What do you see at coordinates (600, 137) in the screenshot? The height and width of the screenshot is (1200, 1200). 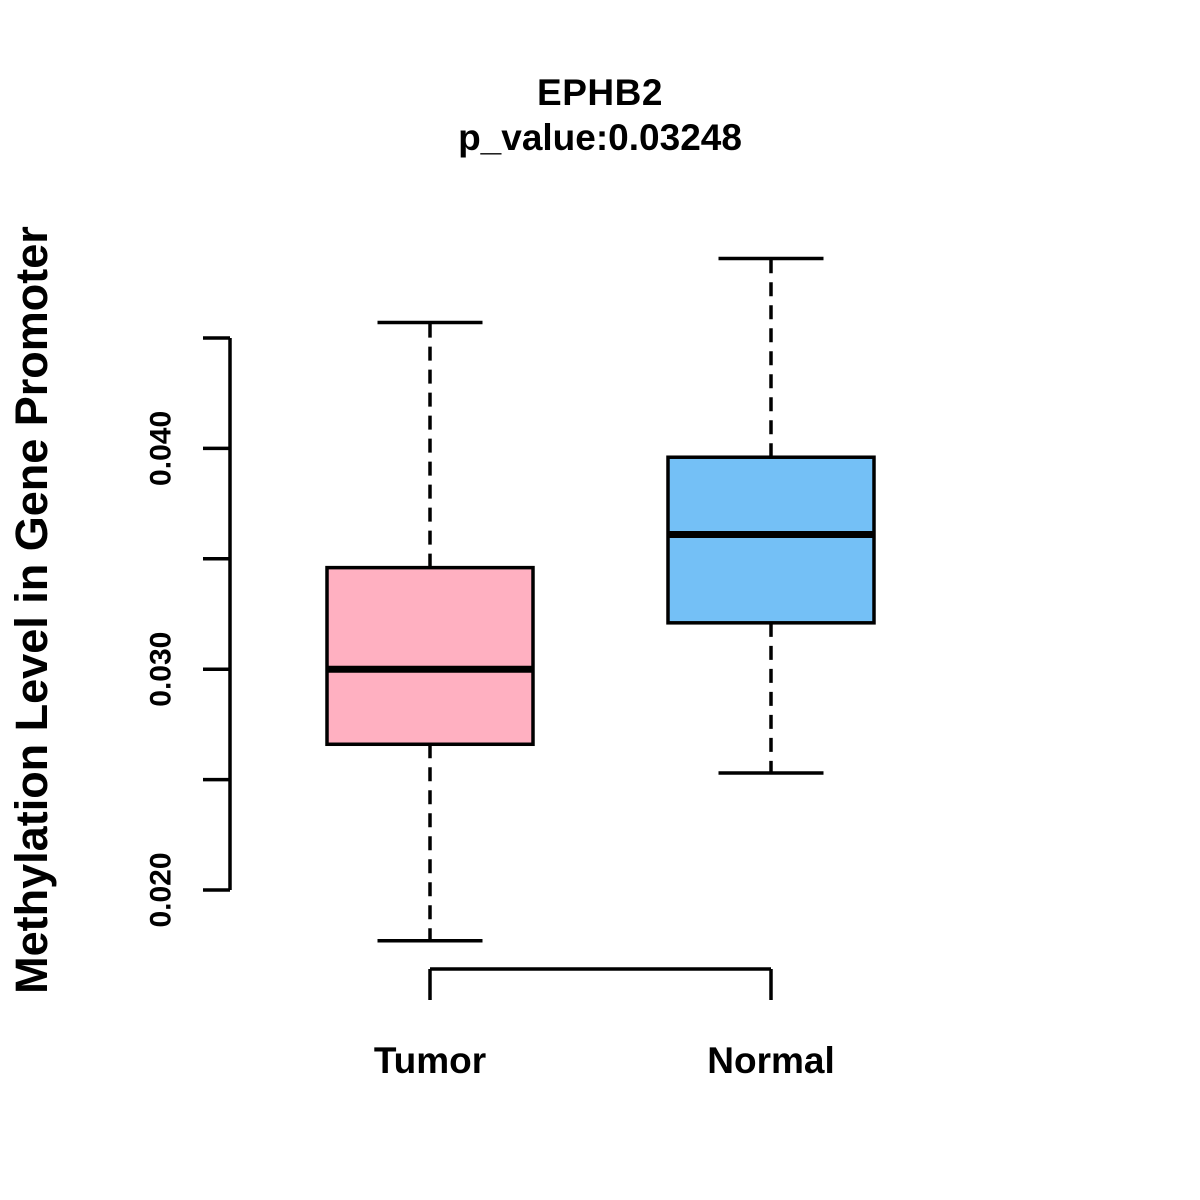 I see `chart-subtitle: p_value:0.03248` at bounding box center [600, 137].